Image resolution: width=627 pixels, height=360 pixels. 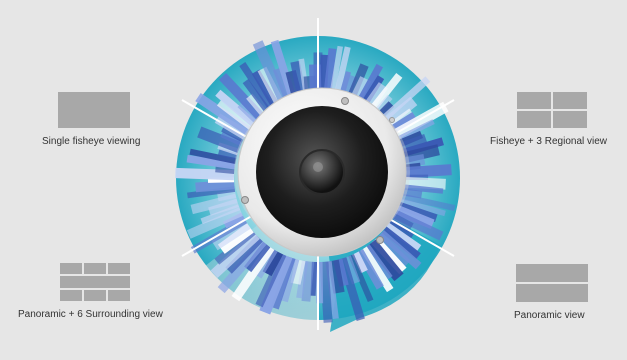 I want to click on dual-pane-icon, so click(x=552, y=283).